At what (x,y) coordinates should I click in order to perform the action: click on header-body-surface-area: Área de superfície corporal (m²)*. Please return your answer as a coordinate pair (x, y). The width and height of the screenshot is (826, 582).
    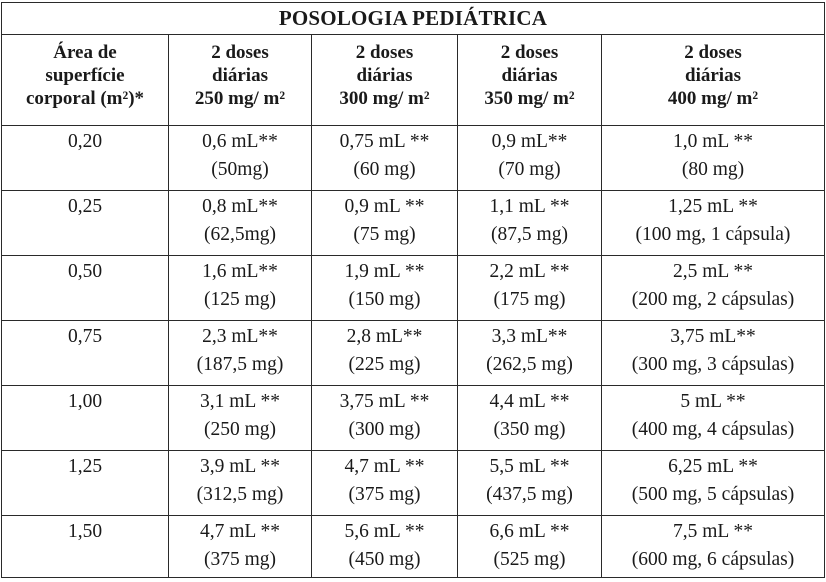
    Looking at the image, I should click on (85, 80).